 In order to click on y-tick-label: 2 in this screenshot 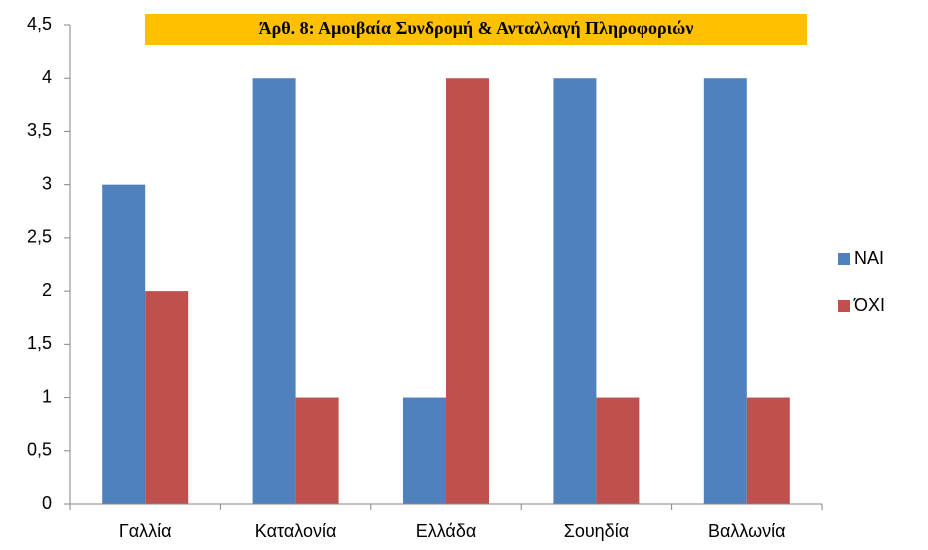, I will do `click(47, 290)`.